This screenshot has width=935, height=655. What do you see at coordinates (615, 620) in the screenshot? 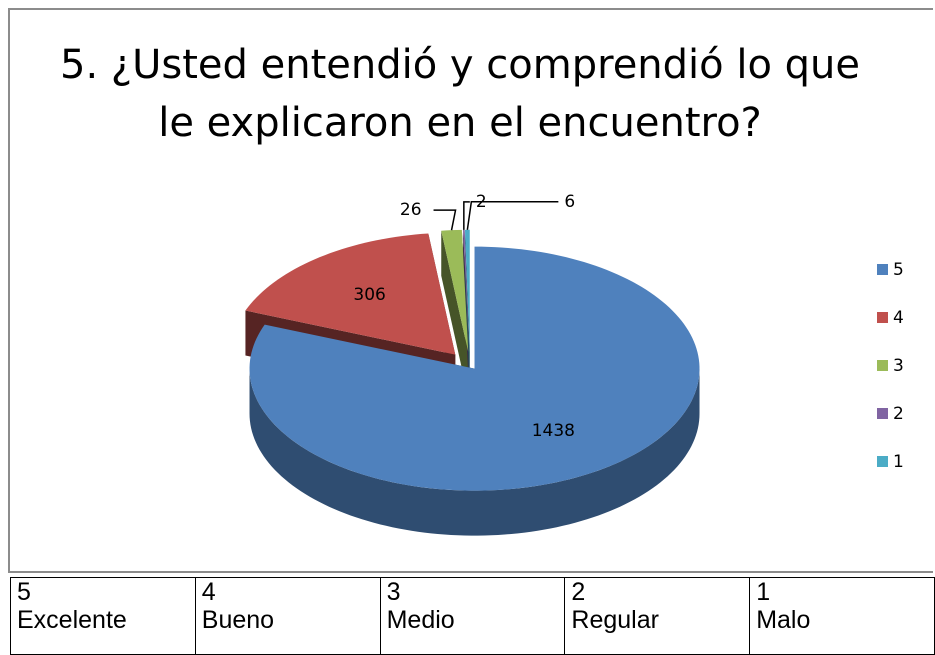
I see `cell-label: Regular` at bounding box center [615, 620].